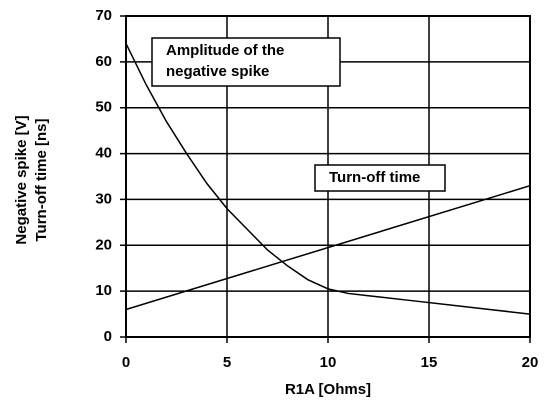  What do you see at coordinates (429, 362) in the screenshot?
I see `x-tick-label: 15` at bounding box center [429, 362].